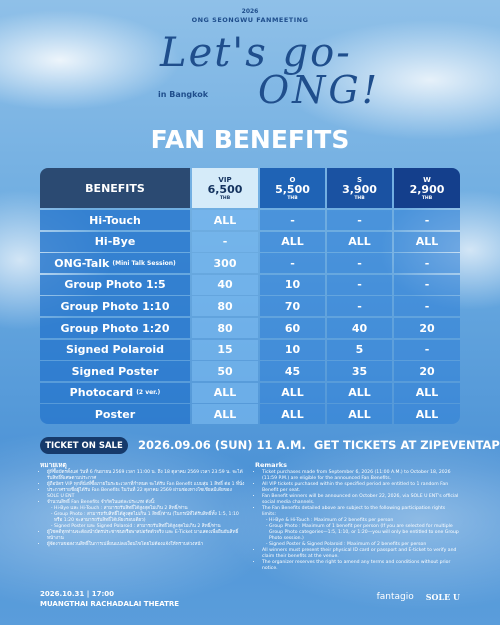 The width and height of the screenshot is (500, 625). What do you see at coordinates (292, 179) in the screenshot?
I see `tier-name: O` at bounding box center [292, 179].